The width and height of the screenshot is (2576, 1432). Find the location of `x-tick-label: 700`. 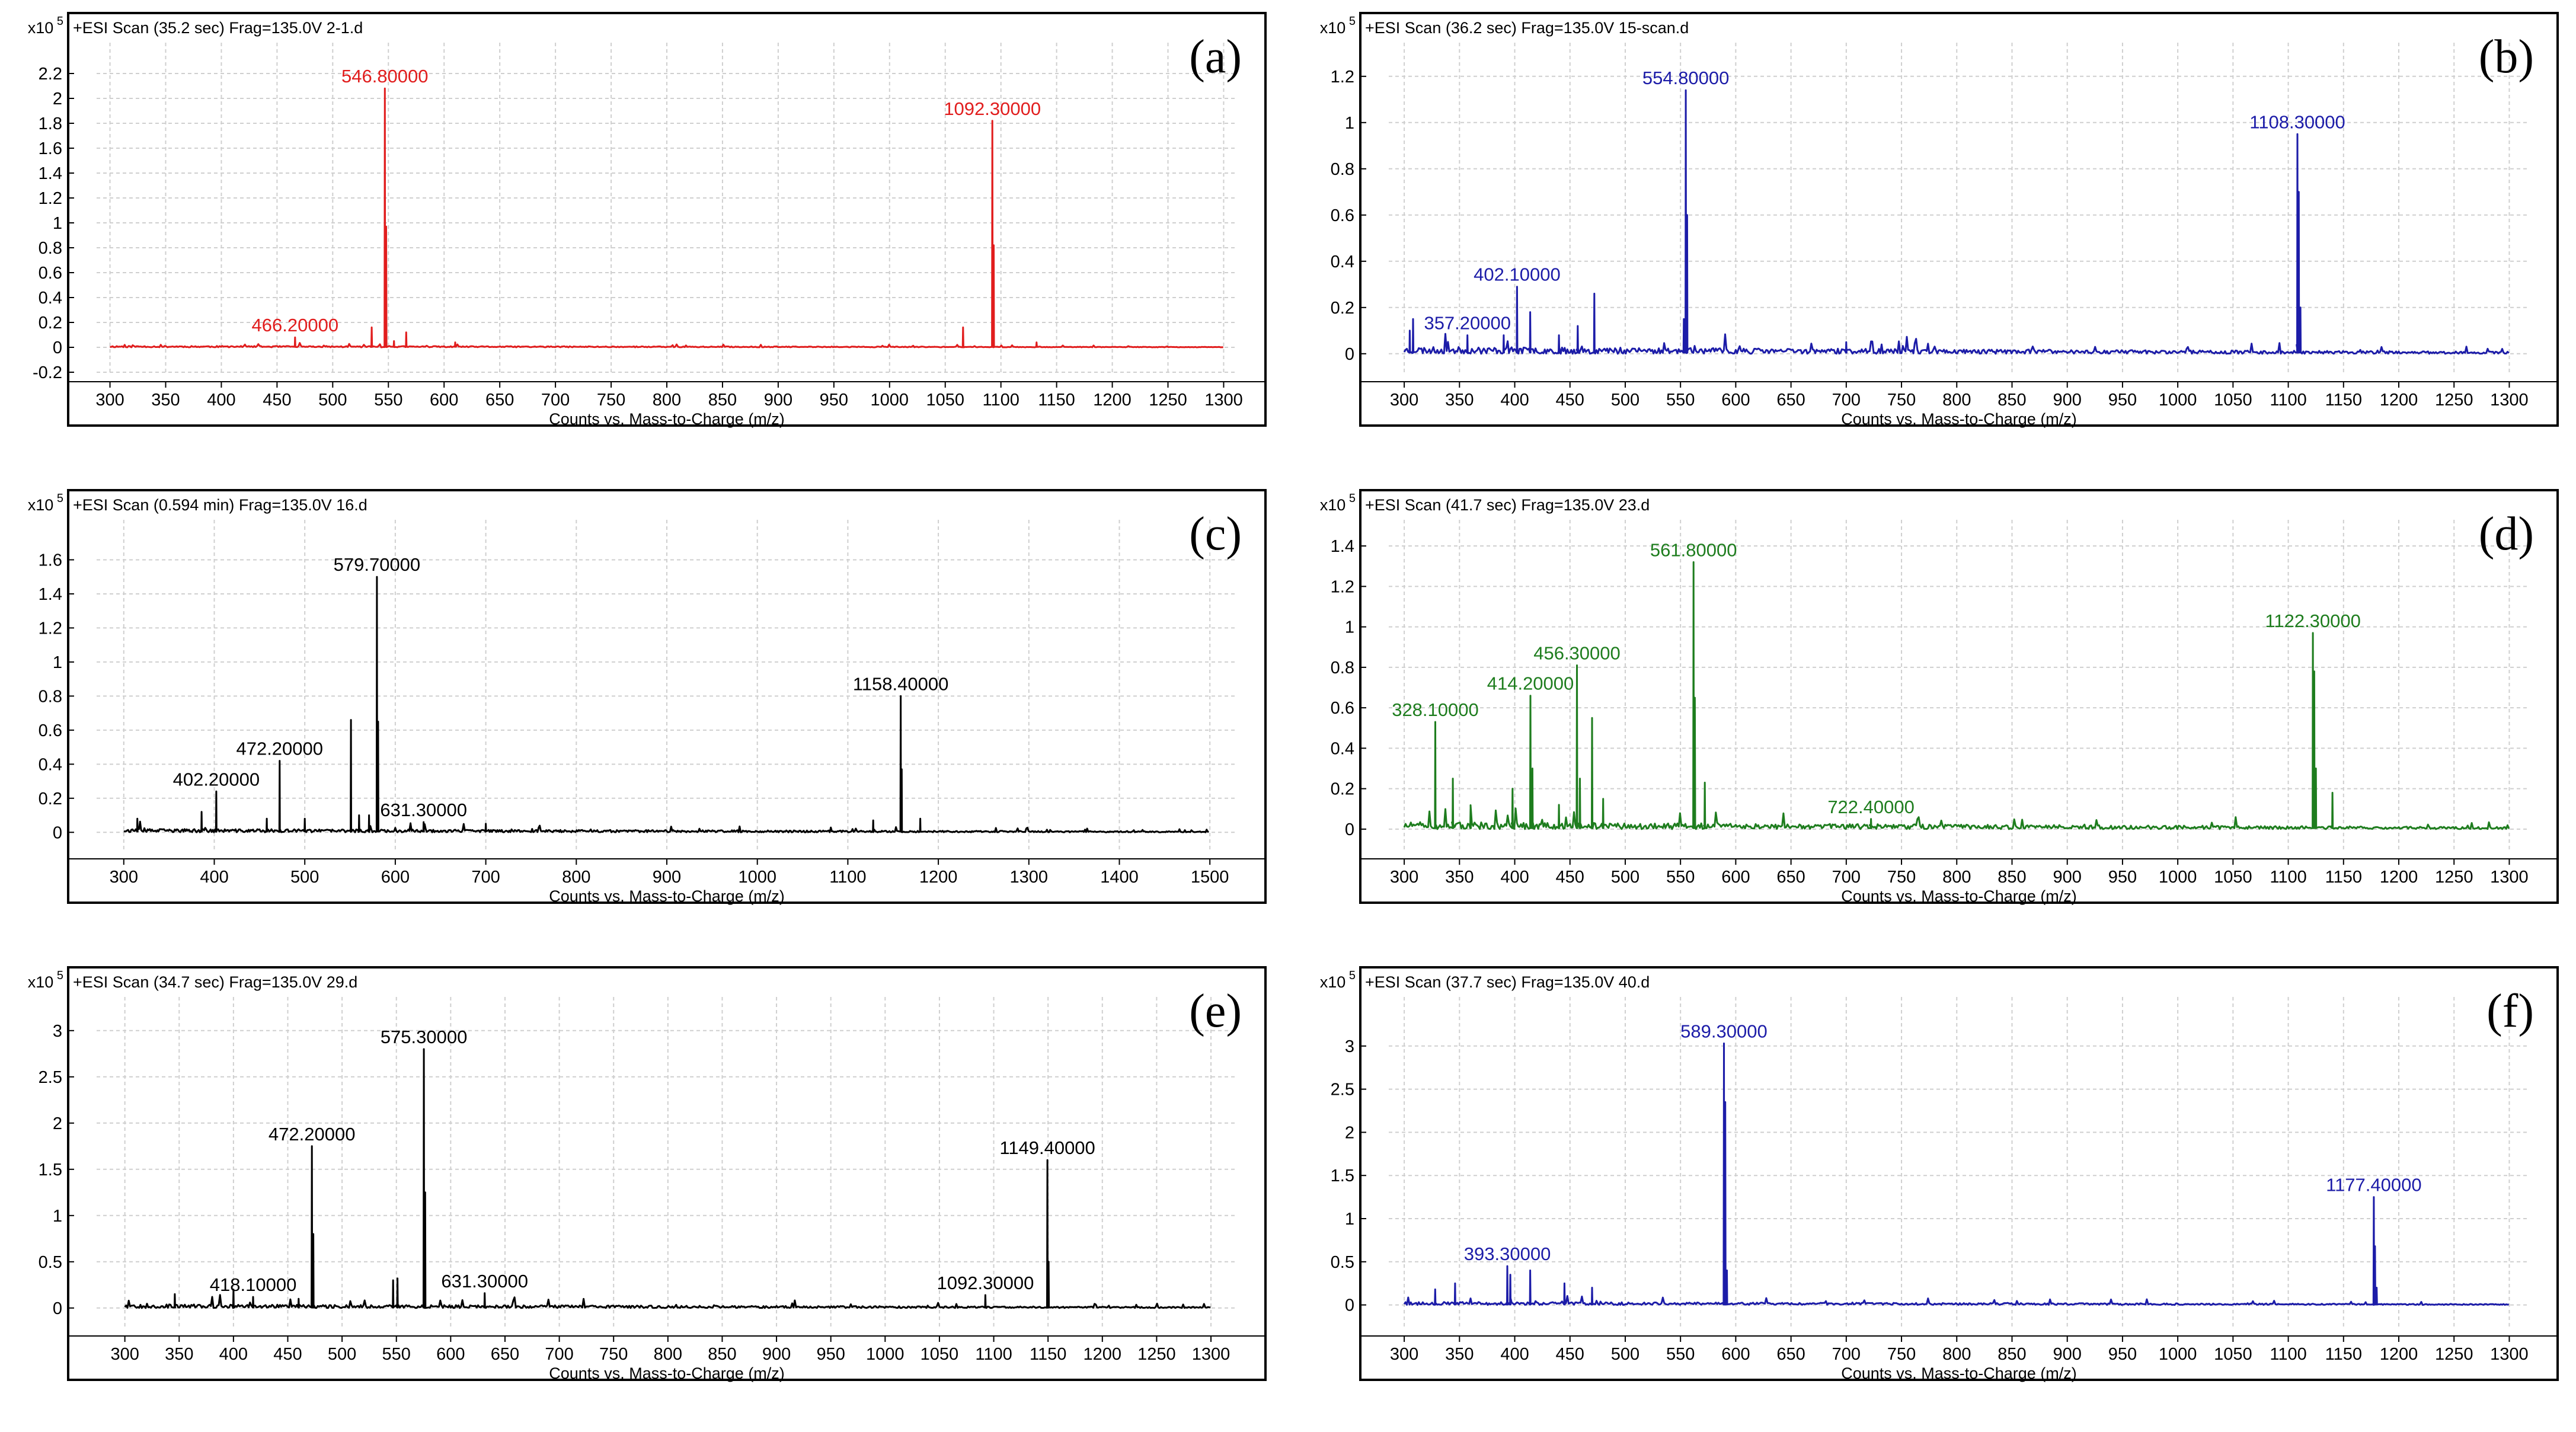

x-tick-label: 700 is located at coordinates (559, 1355).